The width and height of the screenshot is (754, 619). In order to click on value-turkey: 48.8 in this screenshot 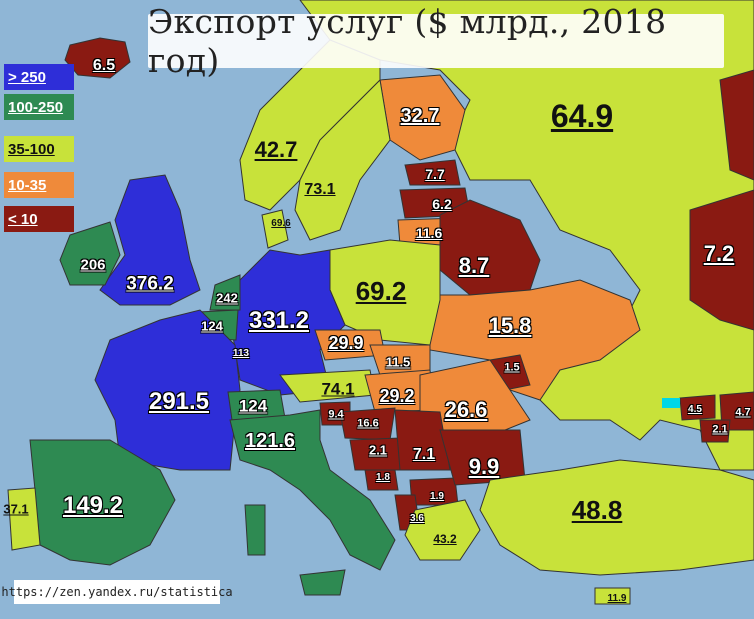, I will do `click(597, 510)`.